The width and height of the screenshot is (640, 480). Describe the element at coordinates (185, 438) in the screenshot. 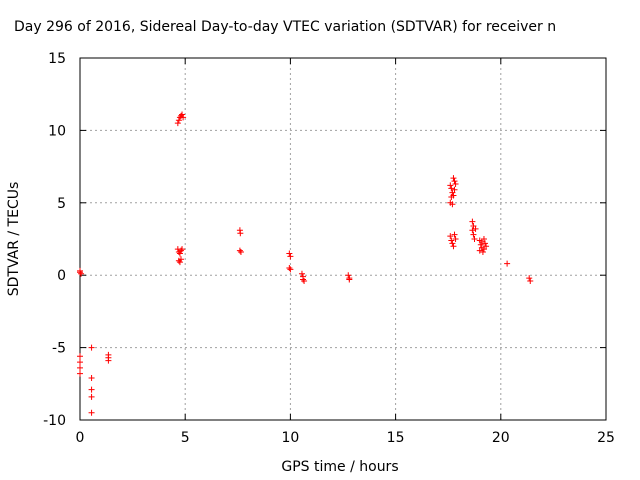

I see `x-tick-label: 5` at that location.